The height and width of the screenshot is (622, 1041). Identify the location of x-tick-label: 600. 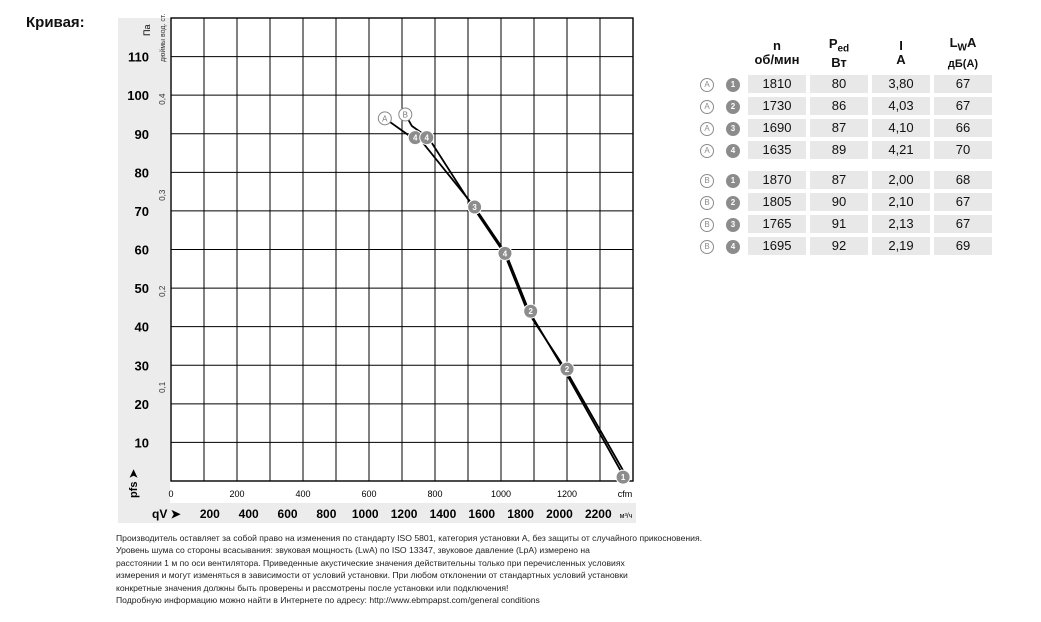
(368, 494).